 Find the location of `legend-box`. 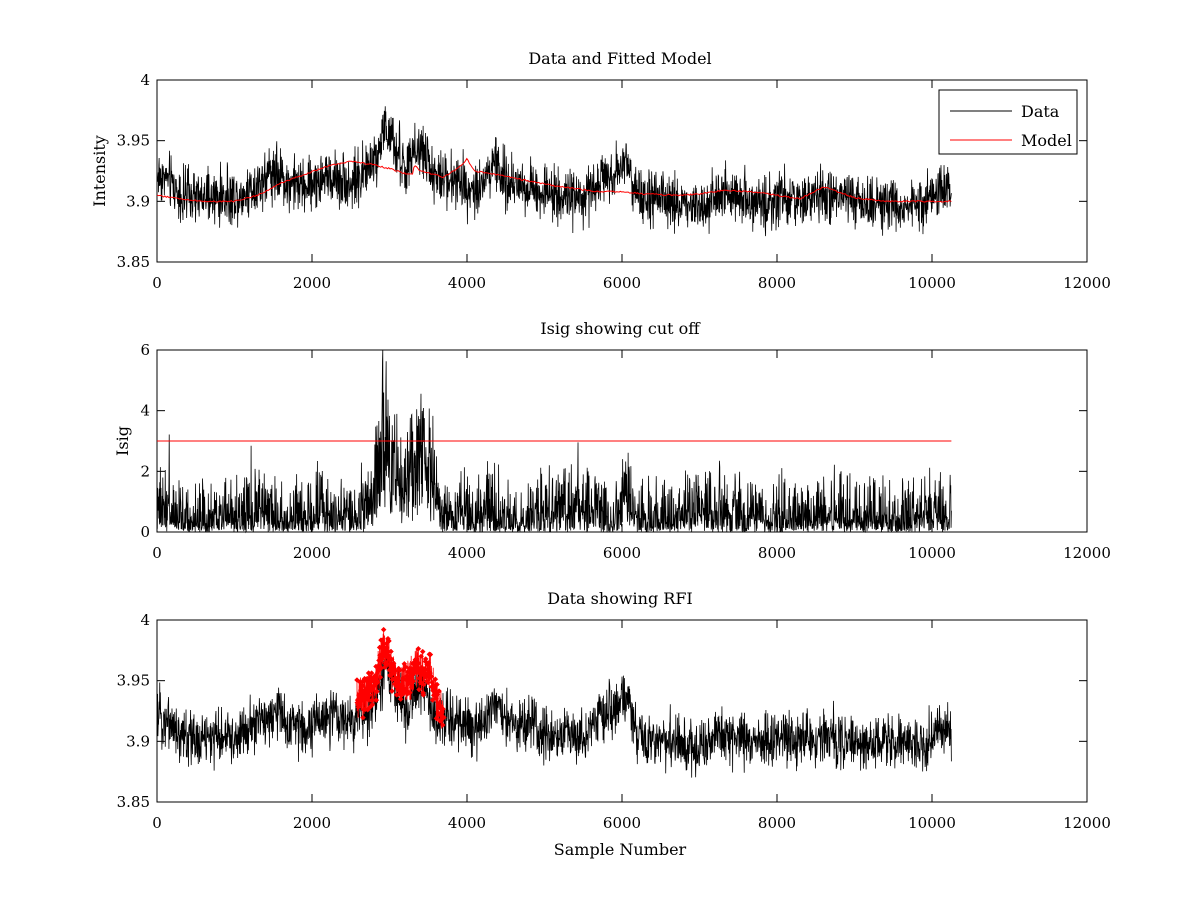

legend-box is located at coordinates (1008, 122).